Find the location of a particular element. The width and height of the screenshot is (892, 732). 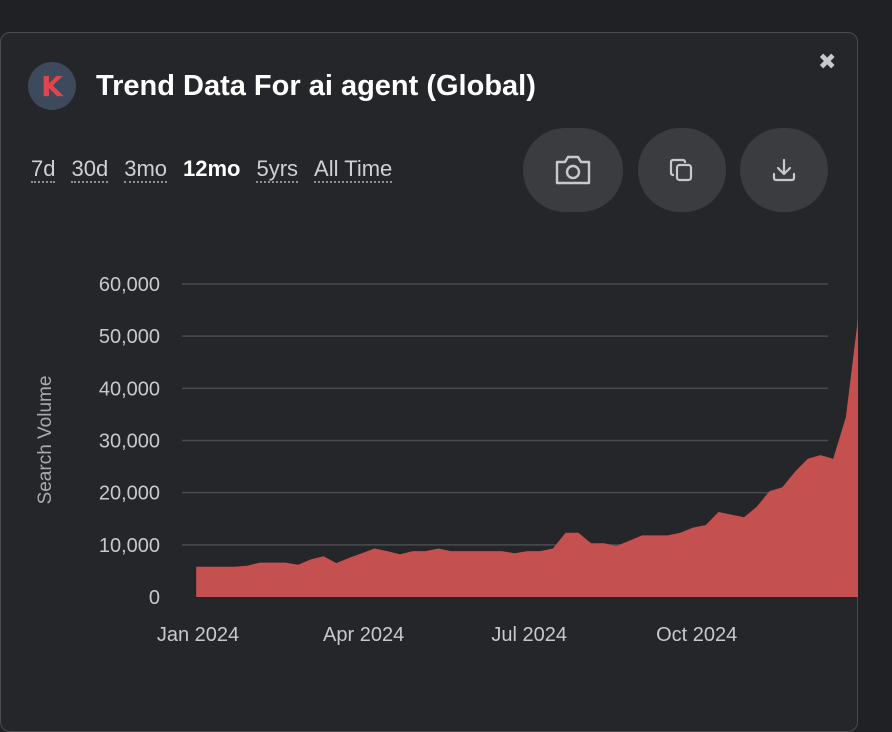

range-12mo: 12mo is located at coordinates (212, 168).